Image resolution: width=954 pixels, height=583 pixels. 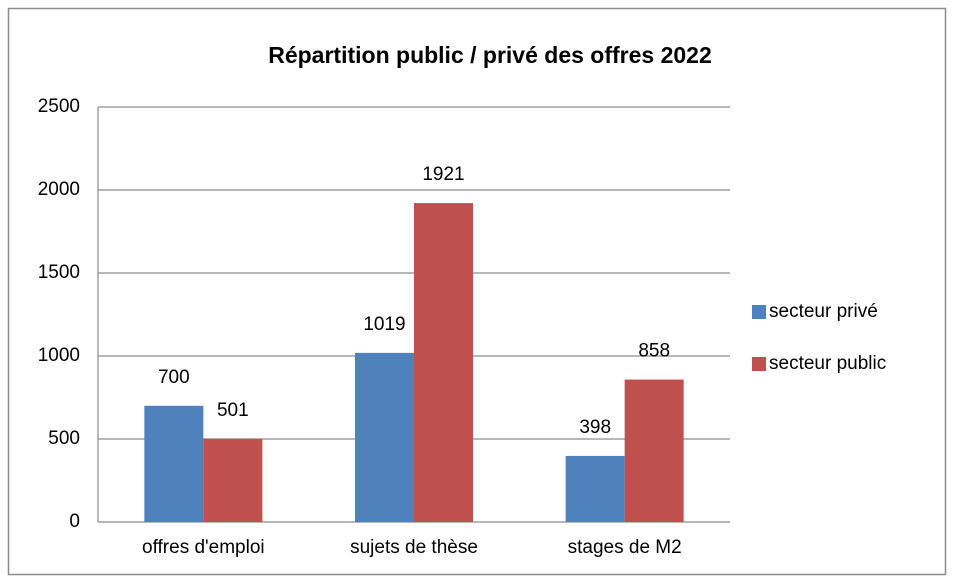 I want to click on y-tick-label: 0, so click(x=74, y=521).